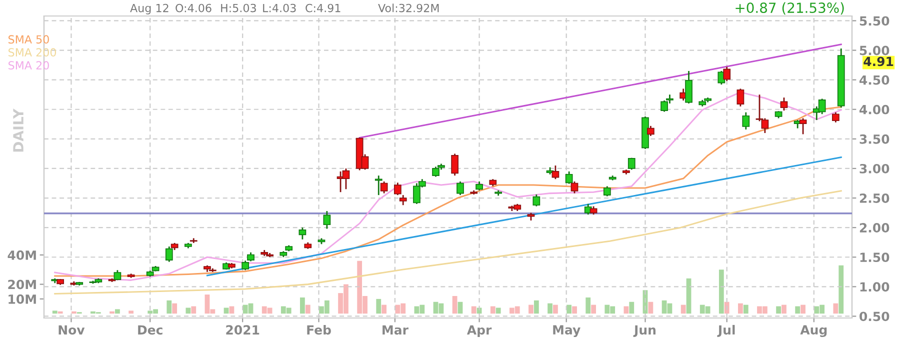 Image resolution: width=900 pixels, height=340 pixels. Describe the element at coordinates (149, 9) in the screenshot. I see `text: Aug 12` at that location.